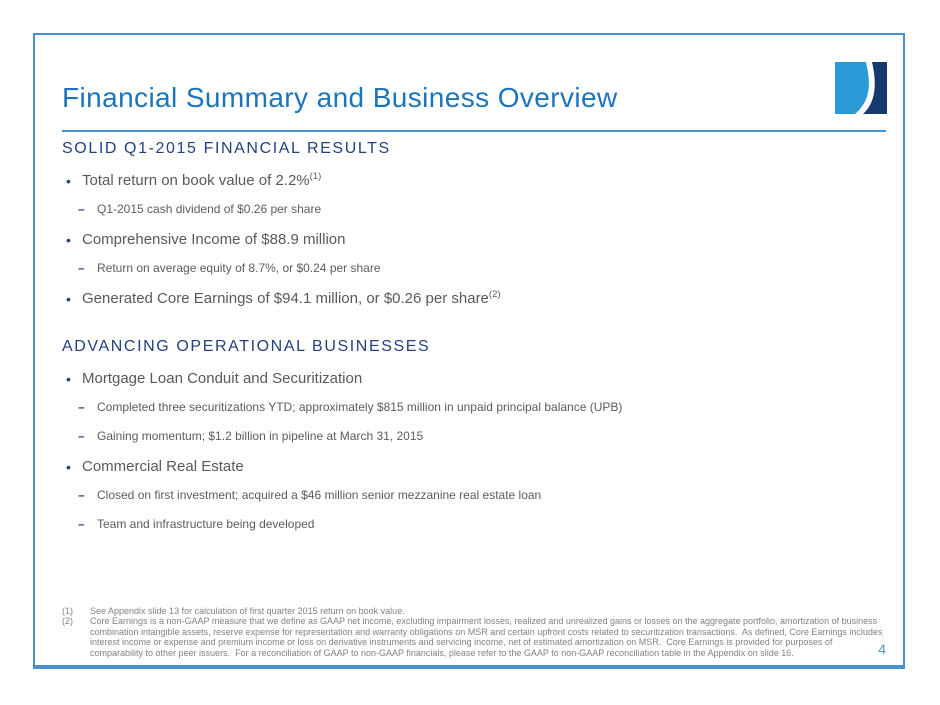  What do you see at coordinates (340, 97) in the screenshot?
I see `page-title: Financial Summary and Business Overview` at bounding box center [340, 97].